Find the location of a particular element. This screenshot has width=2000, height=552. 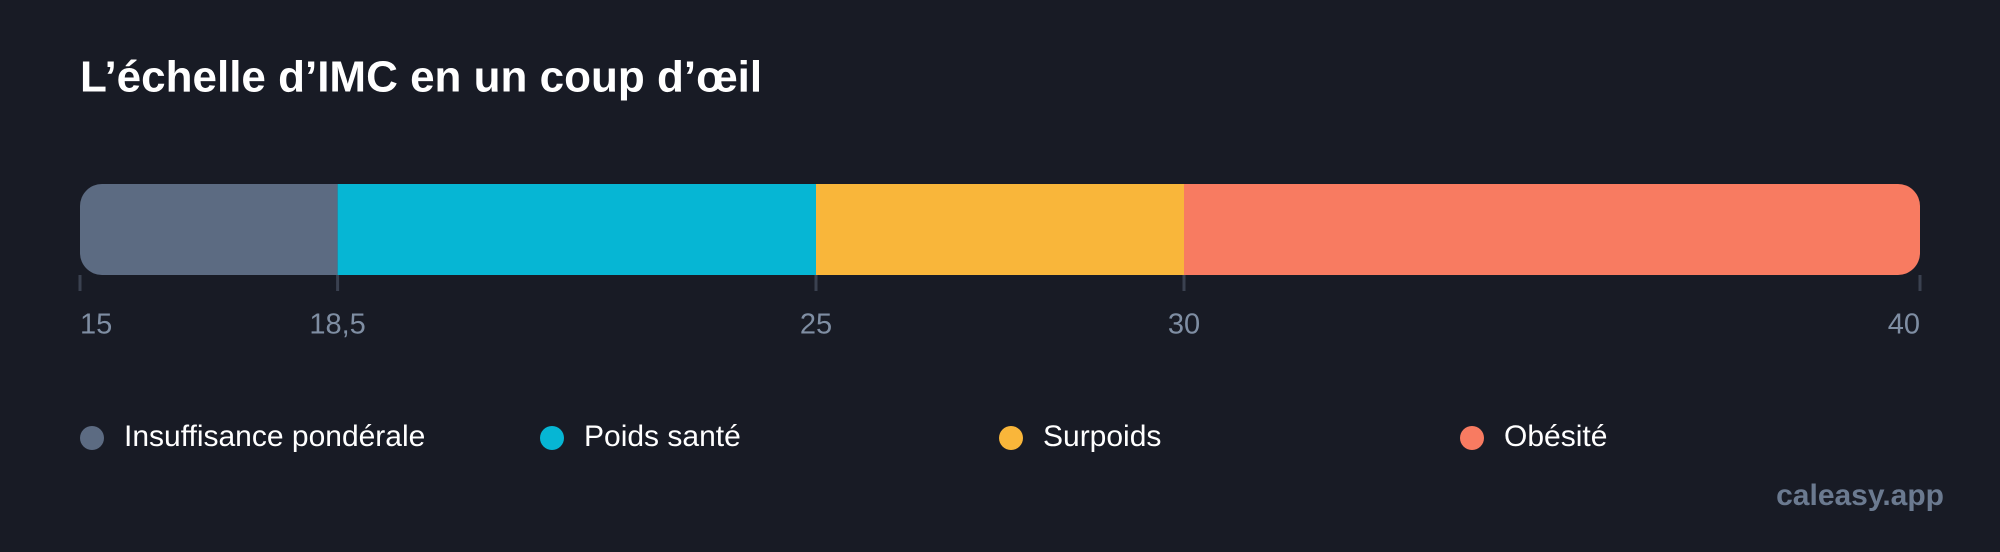

chart-title: L’échelle d’IMC en un coup d’œil is located at coordinates (421, 77).